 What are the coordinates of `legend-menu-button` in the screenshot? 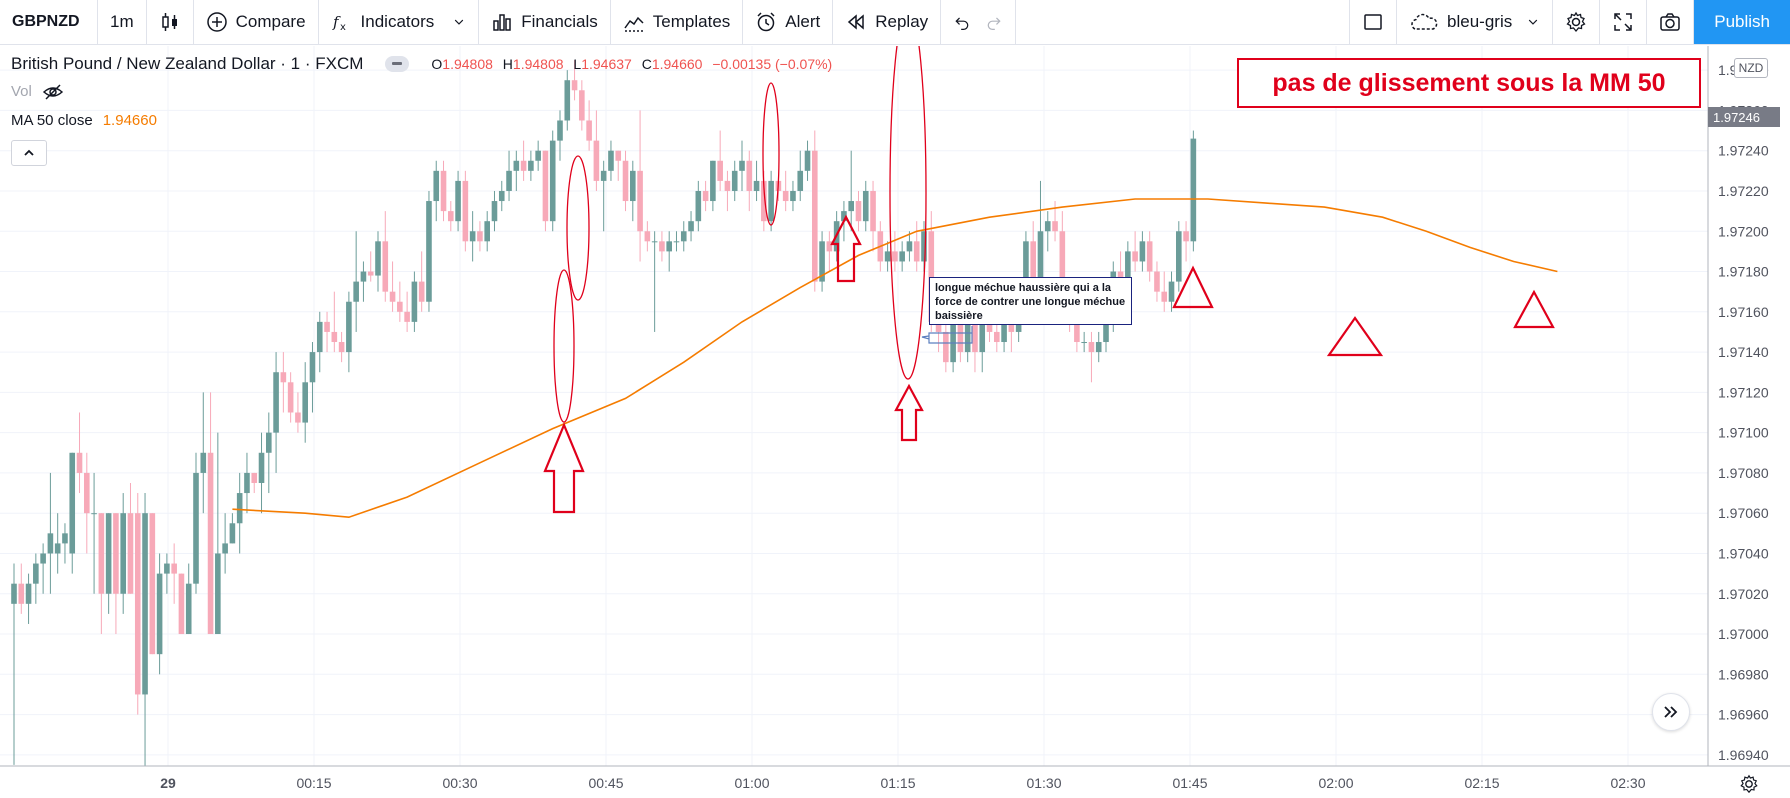 It's located at (397, 64).